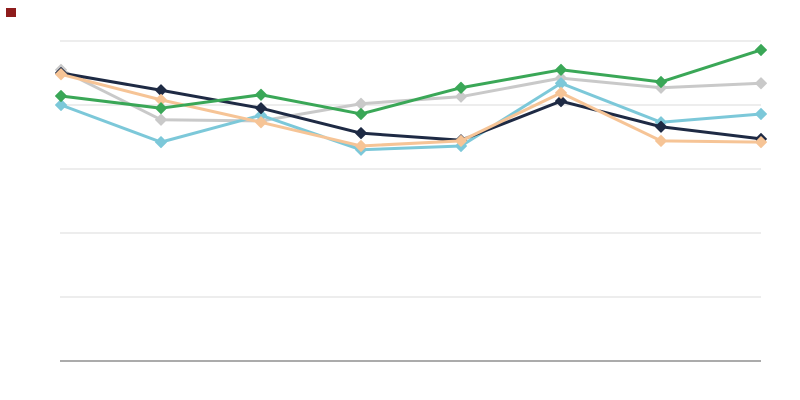 The image size is (800, 400). I want to click on series-gray-line, so click(411, 95).